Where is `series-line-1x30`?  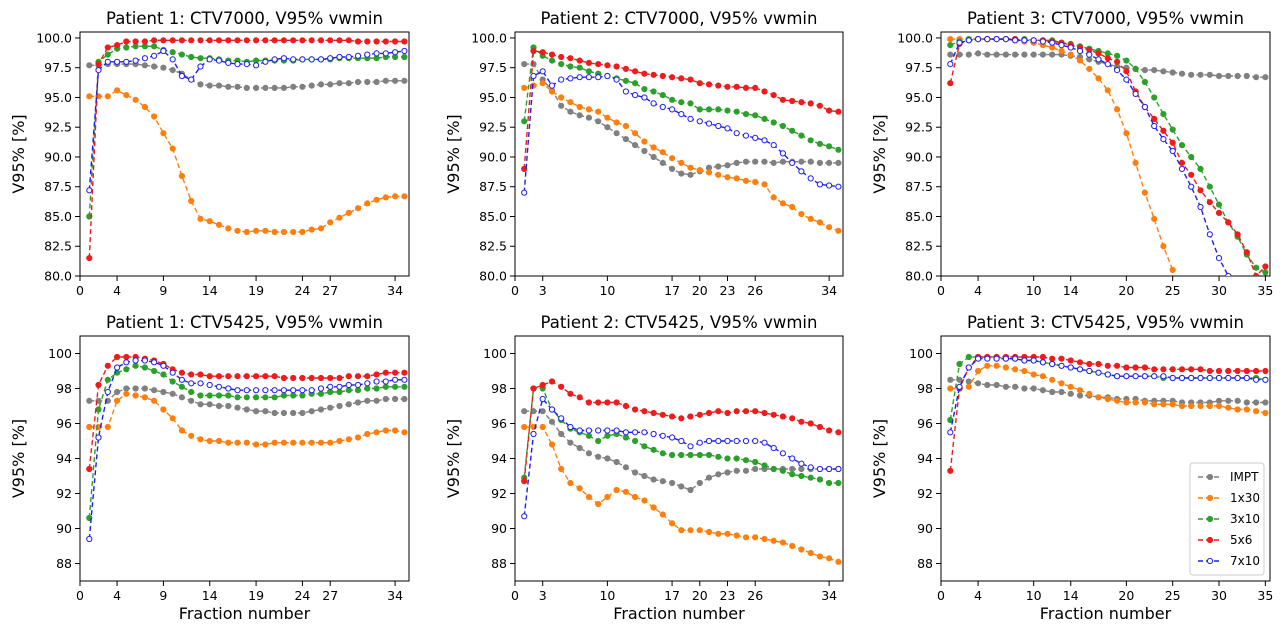
series-line-1x30 is located at coordinates (1061, 154).